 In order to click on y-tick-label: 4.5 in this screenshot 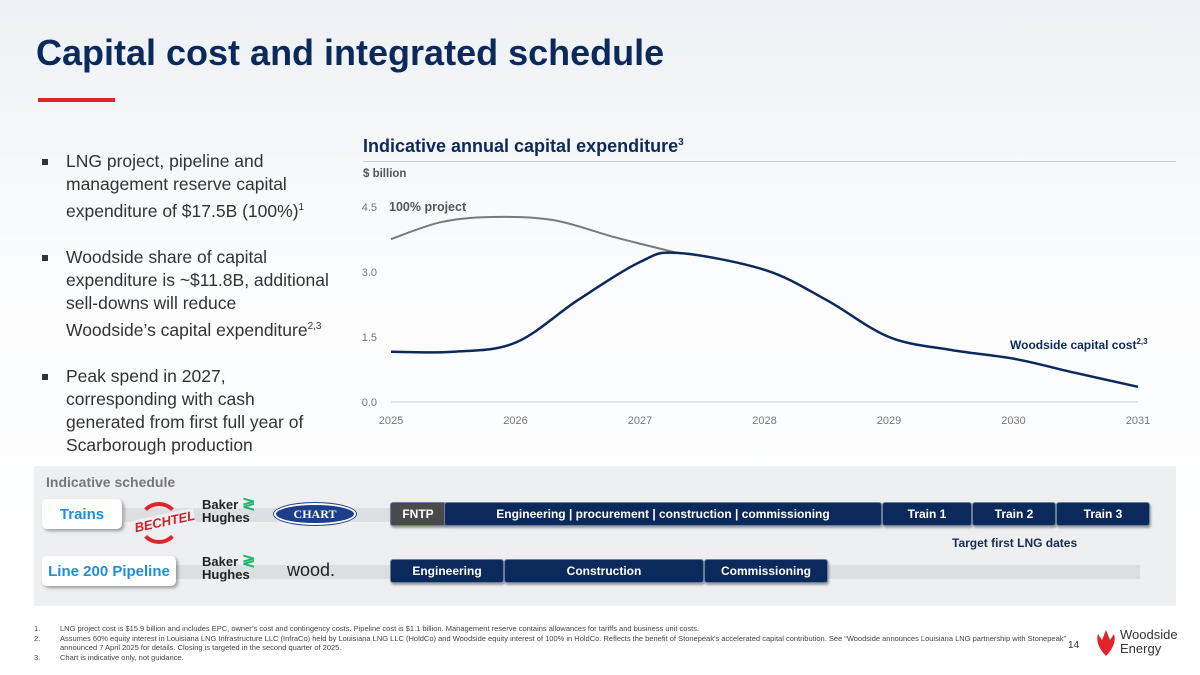, I will do `click(369, 208)`.